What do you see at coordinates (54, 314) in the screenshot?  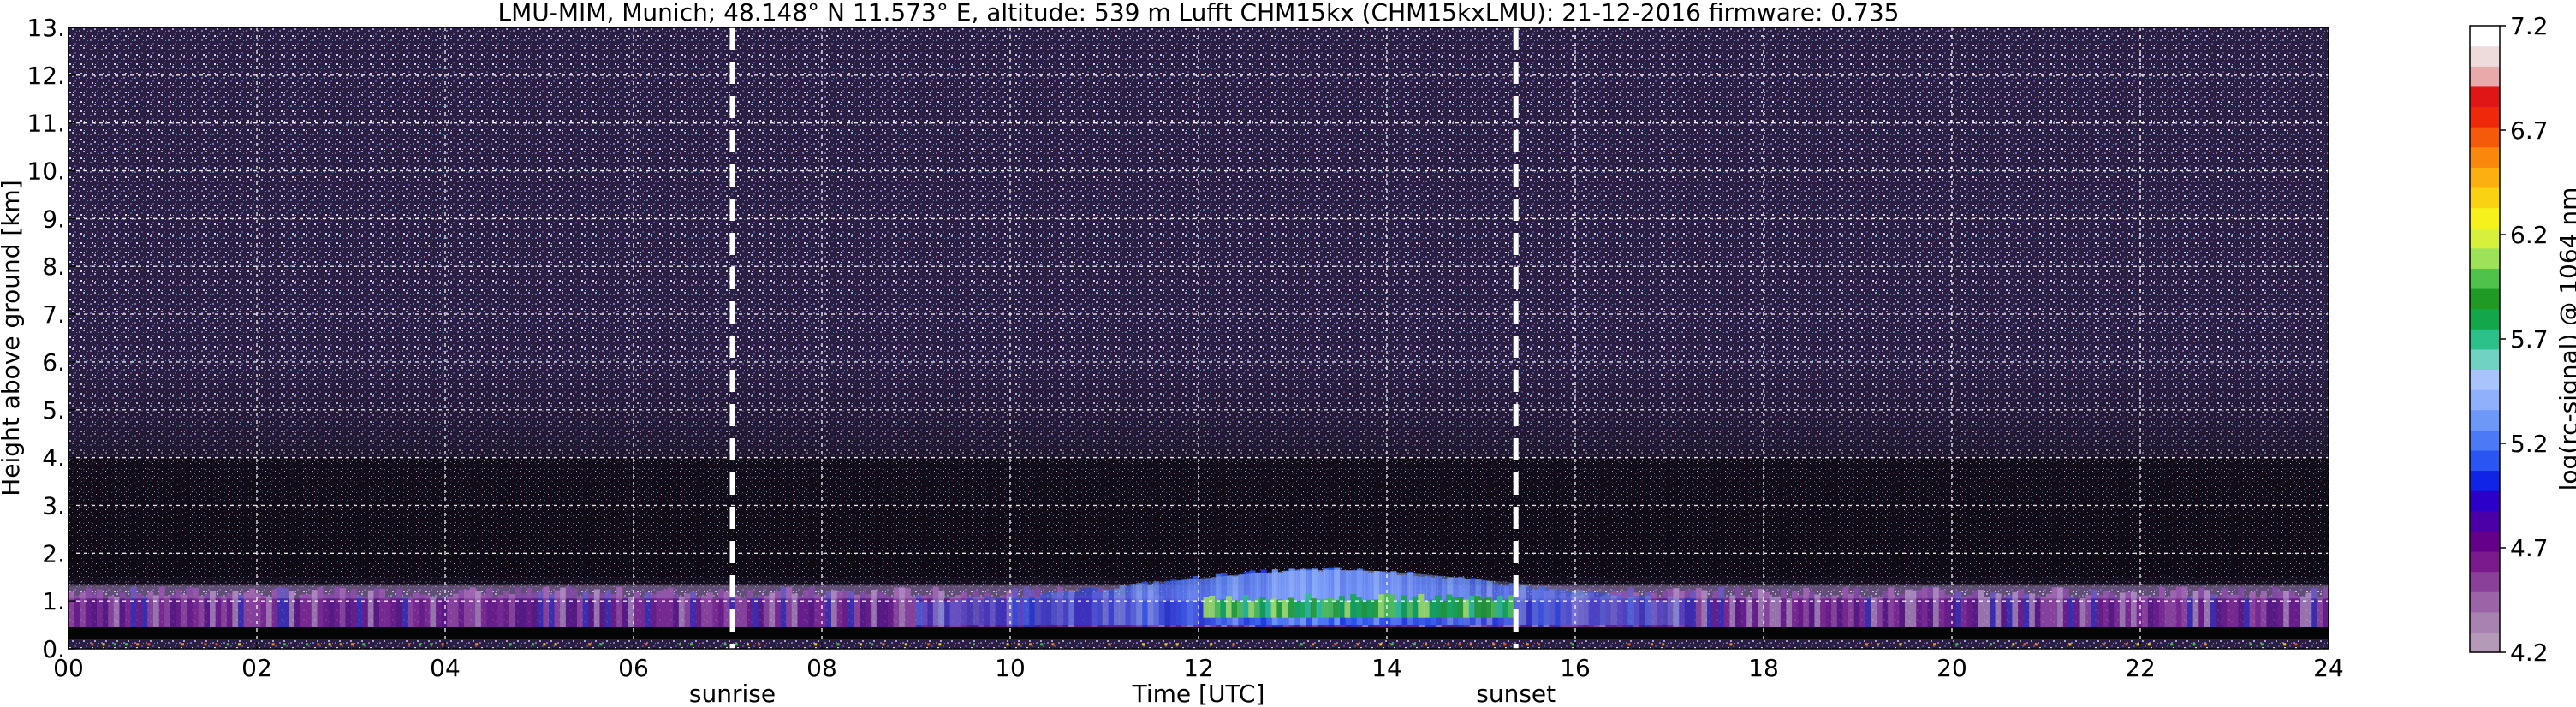 I see `y-tick-label: 7.` at bounding box center [54, 314].